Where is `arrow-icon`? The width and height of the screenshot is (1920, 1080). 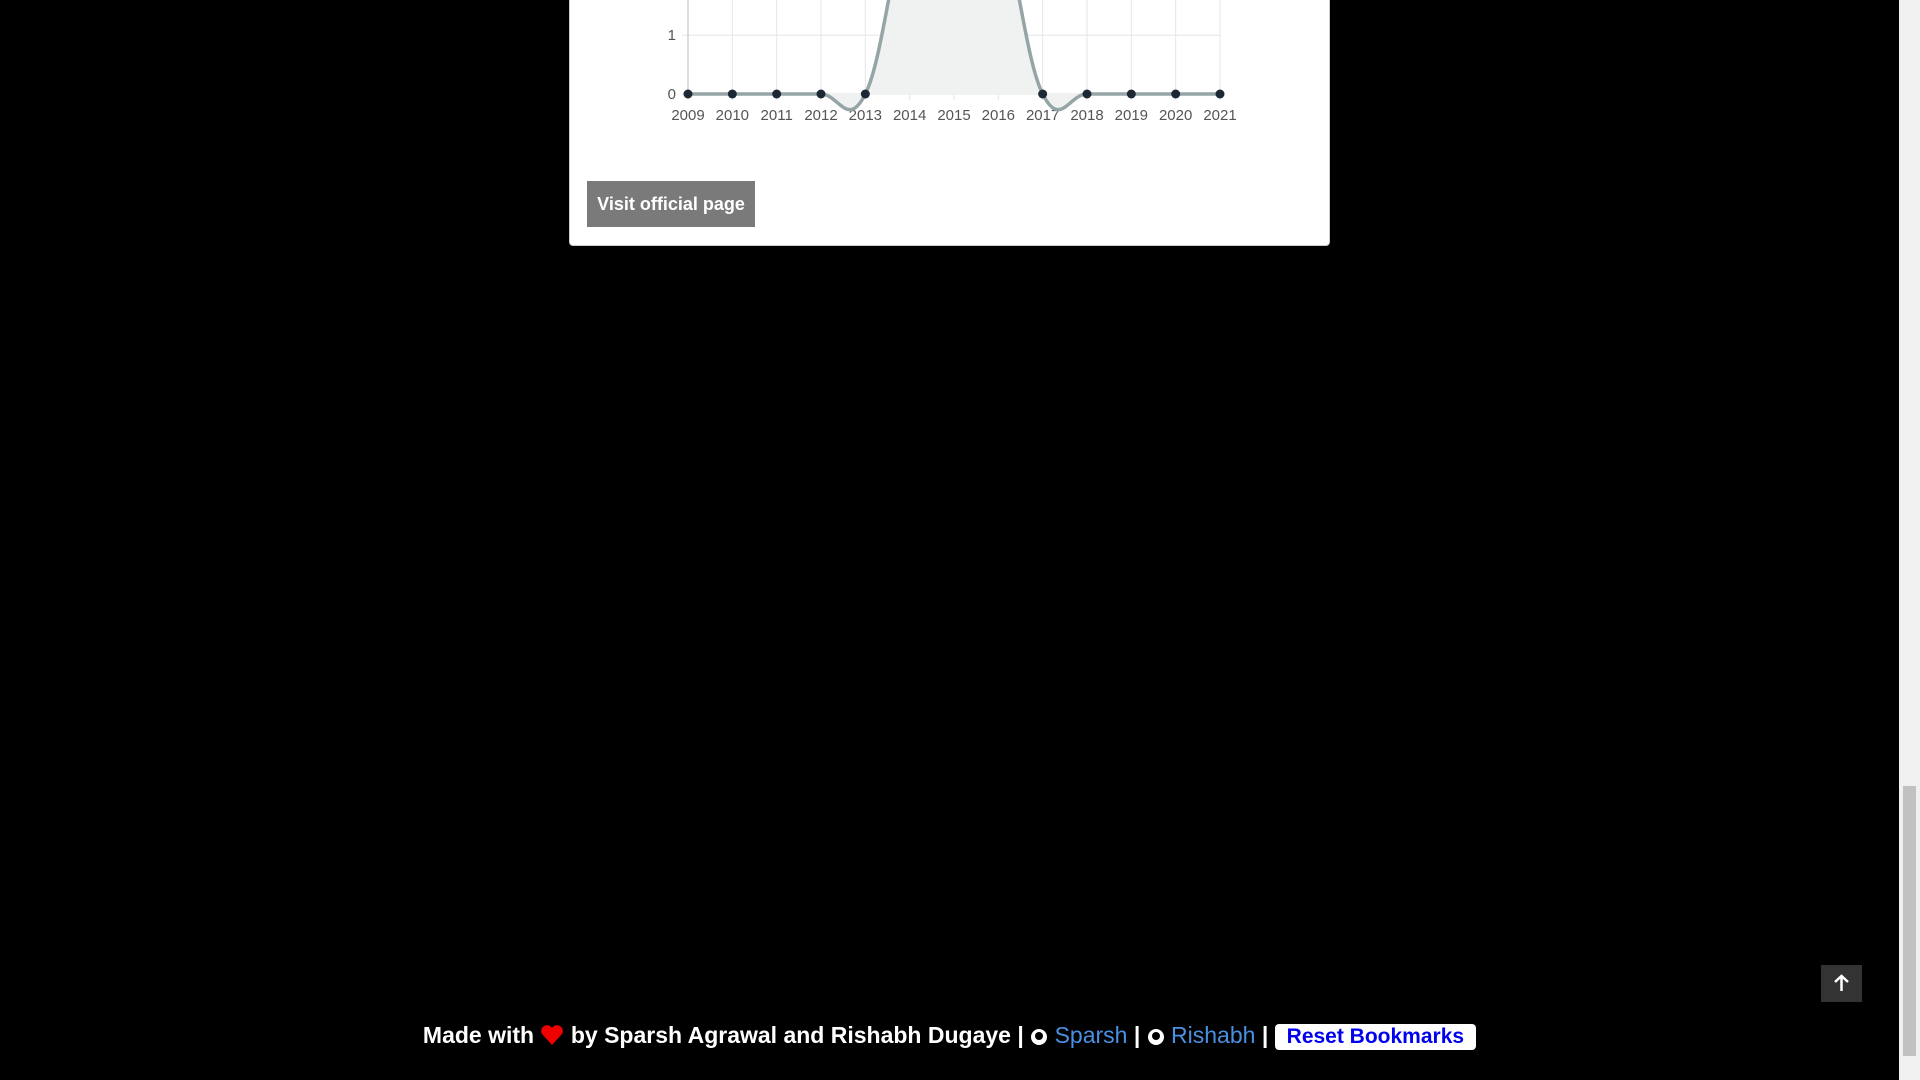
arrow-icon is located at coordinates (1841, 982).